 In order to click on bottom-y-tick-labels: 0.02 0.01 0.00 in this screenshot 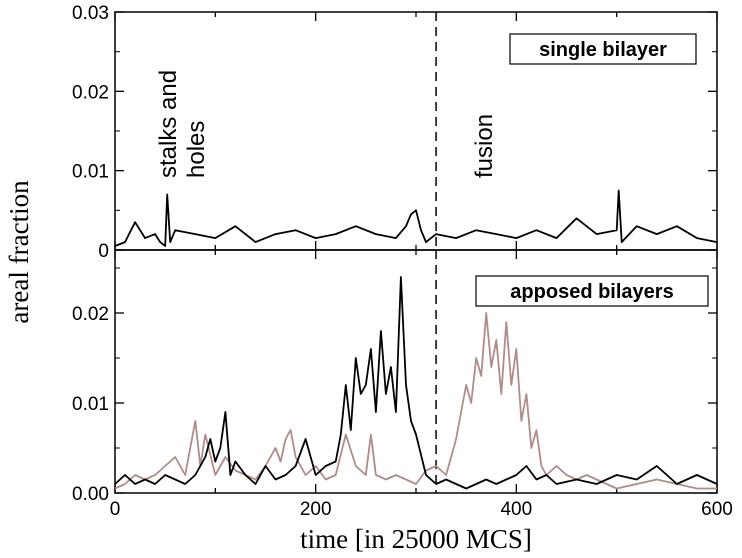, I will do `click(90, 404)`.